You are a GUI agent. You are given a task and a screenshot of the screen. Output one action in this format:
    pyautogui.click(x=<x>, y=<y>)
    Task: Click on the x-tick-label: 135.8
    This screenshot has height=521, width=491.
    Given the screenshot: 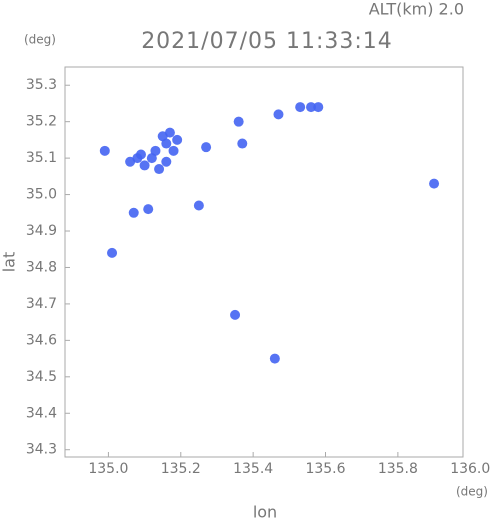 What is the action you would take?
    pyautogui.click(x=398, y=469)
    